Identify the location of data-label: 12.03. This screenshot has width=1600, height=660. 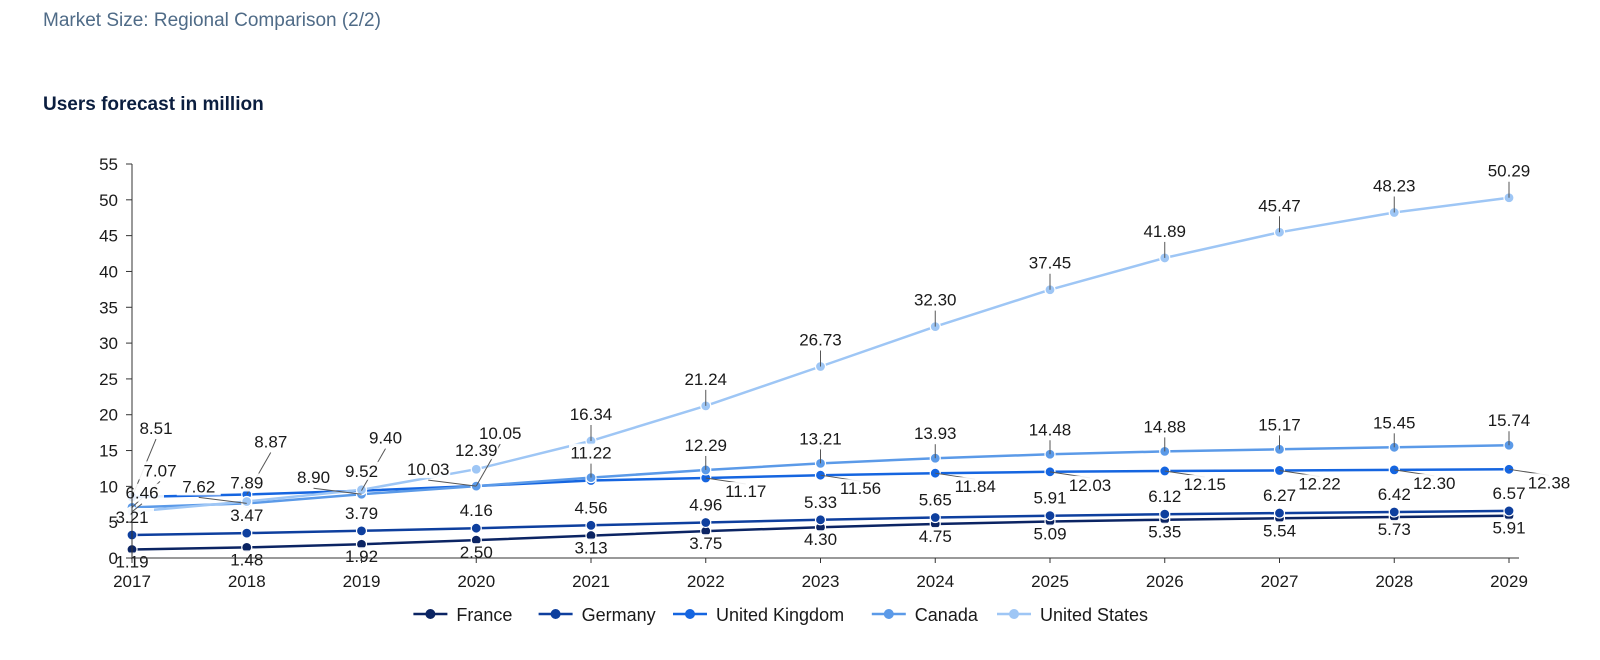
(1090, 485).